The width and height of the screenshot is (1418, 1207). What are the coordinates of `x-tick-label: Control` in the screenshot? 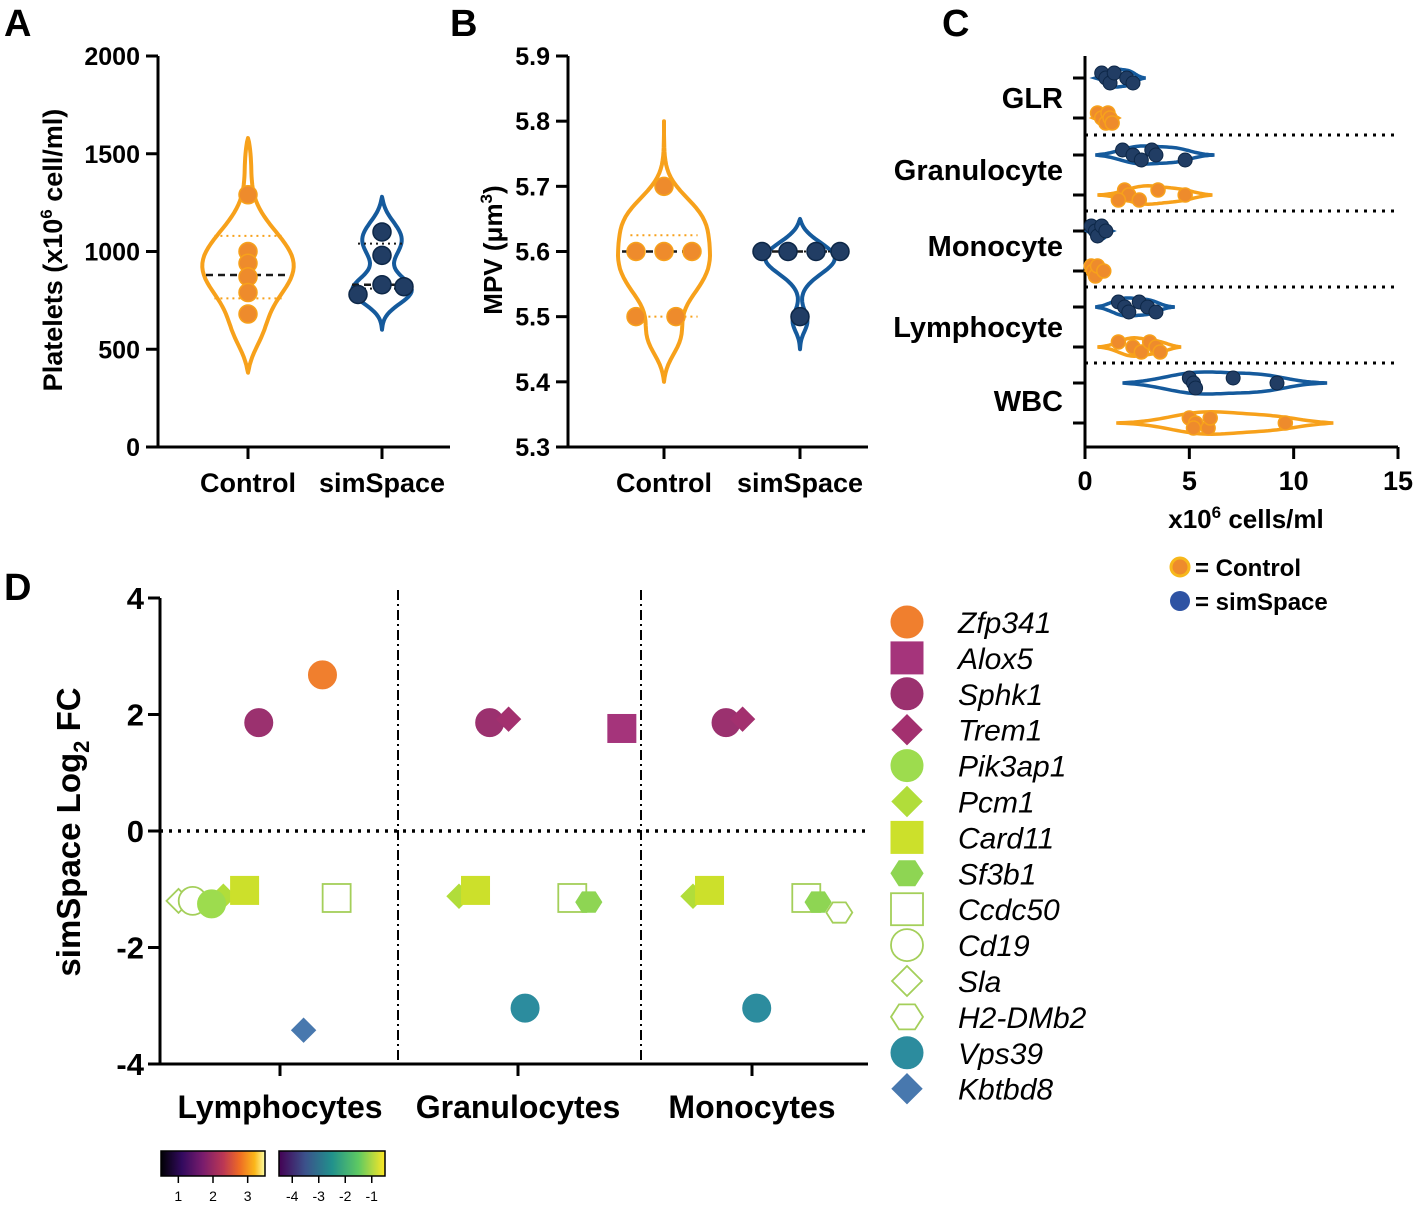 It's located at (248, 483).